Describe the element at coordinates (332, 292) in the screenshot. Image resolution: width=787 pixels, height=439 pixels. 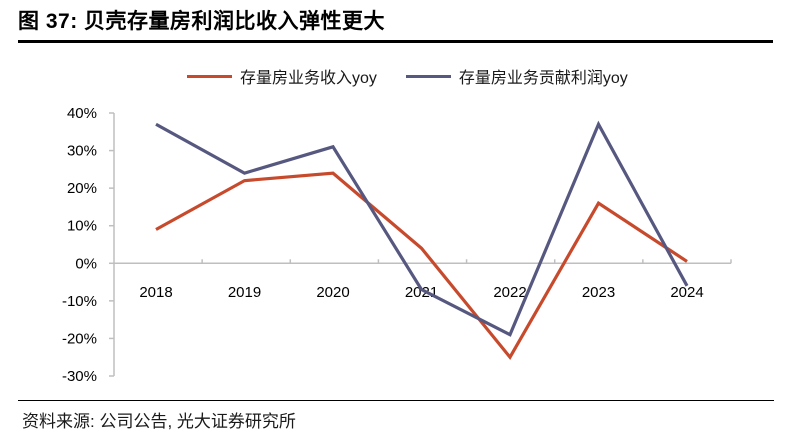
I see `x-tick-label: 2020` at that location.